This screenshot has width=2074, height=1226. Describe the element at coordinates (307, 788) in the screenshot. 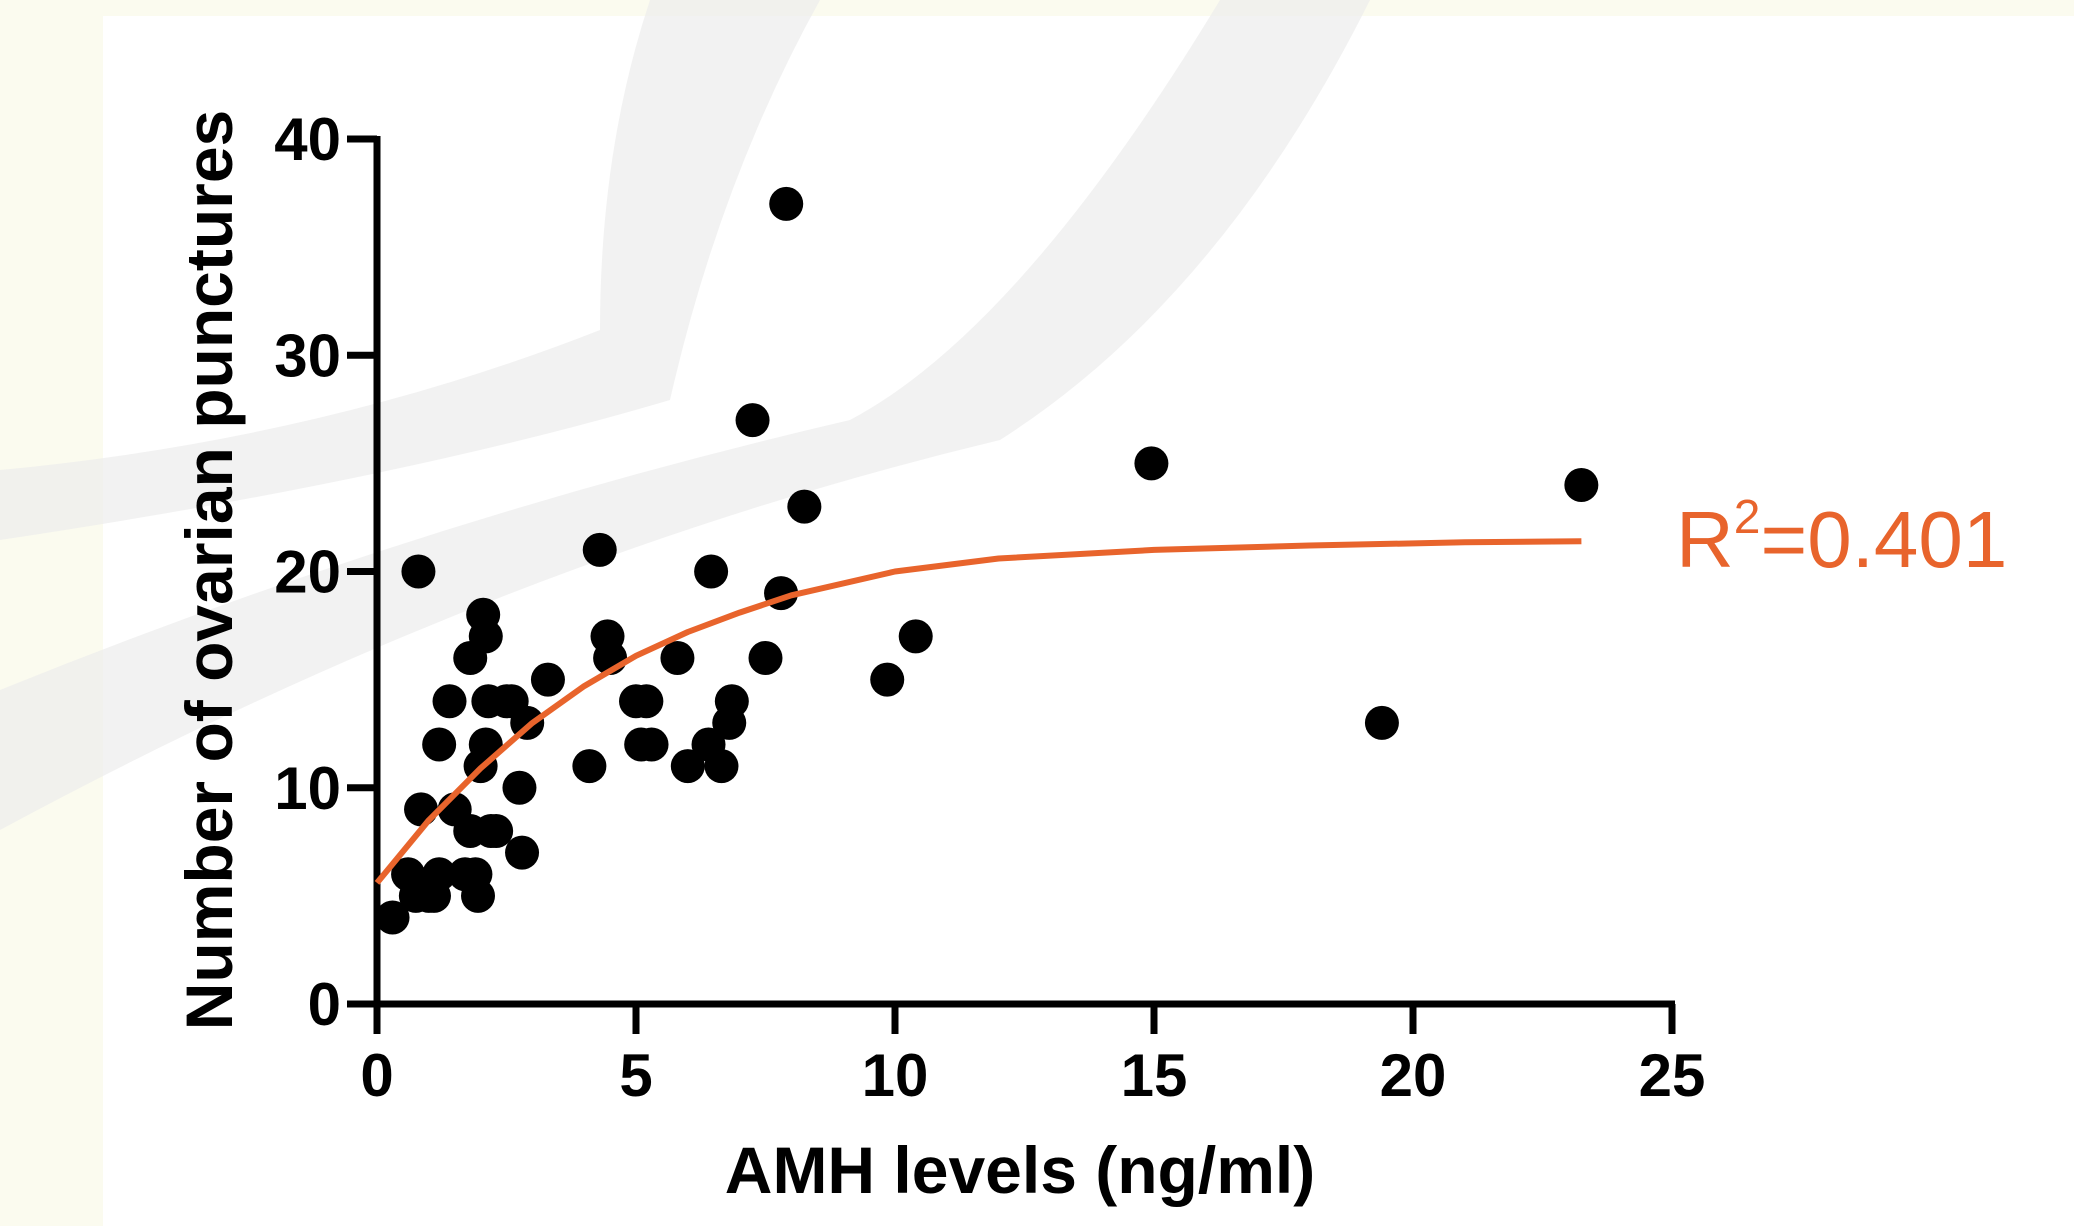

I see `y-tick-label: 10` at that location.